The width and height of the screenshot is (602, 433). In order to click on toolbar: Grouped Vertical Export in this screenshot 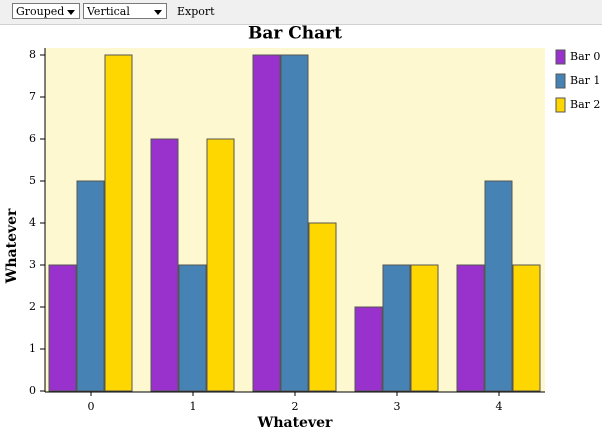, I will do `click(301, 12)`.